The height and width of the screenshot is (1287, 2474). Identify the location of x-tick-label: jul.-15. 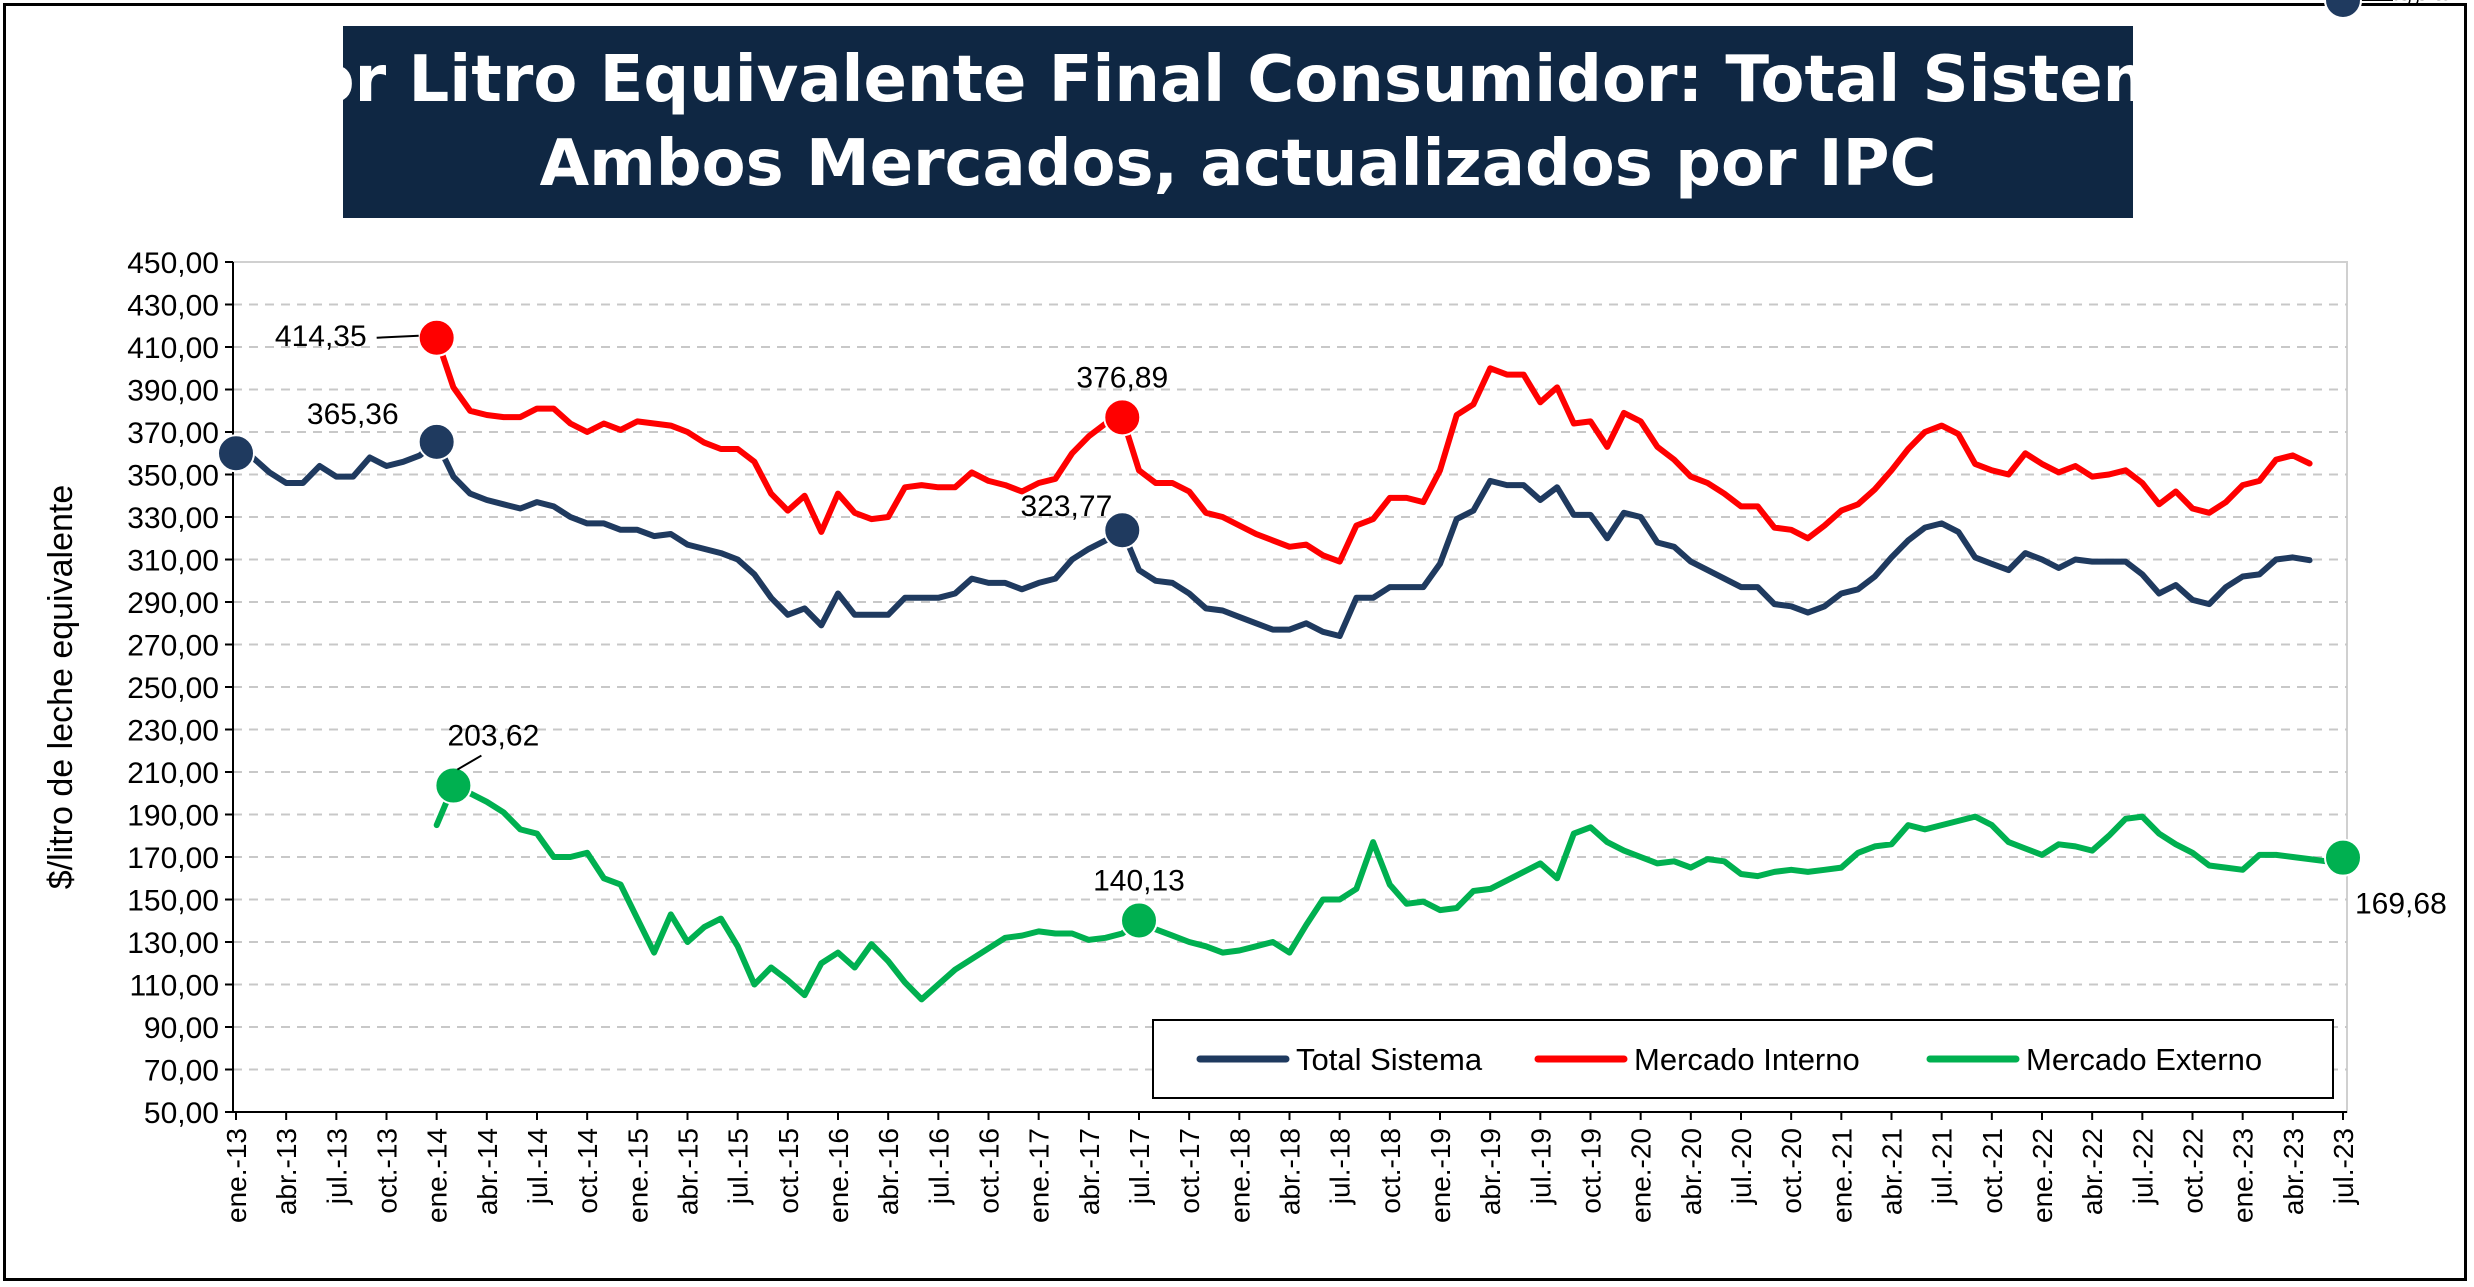
(738, 1166).